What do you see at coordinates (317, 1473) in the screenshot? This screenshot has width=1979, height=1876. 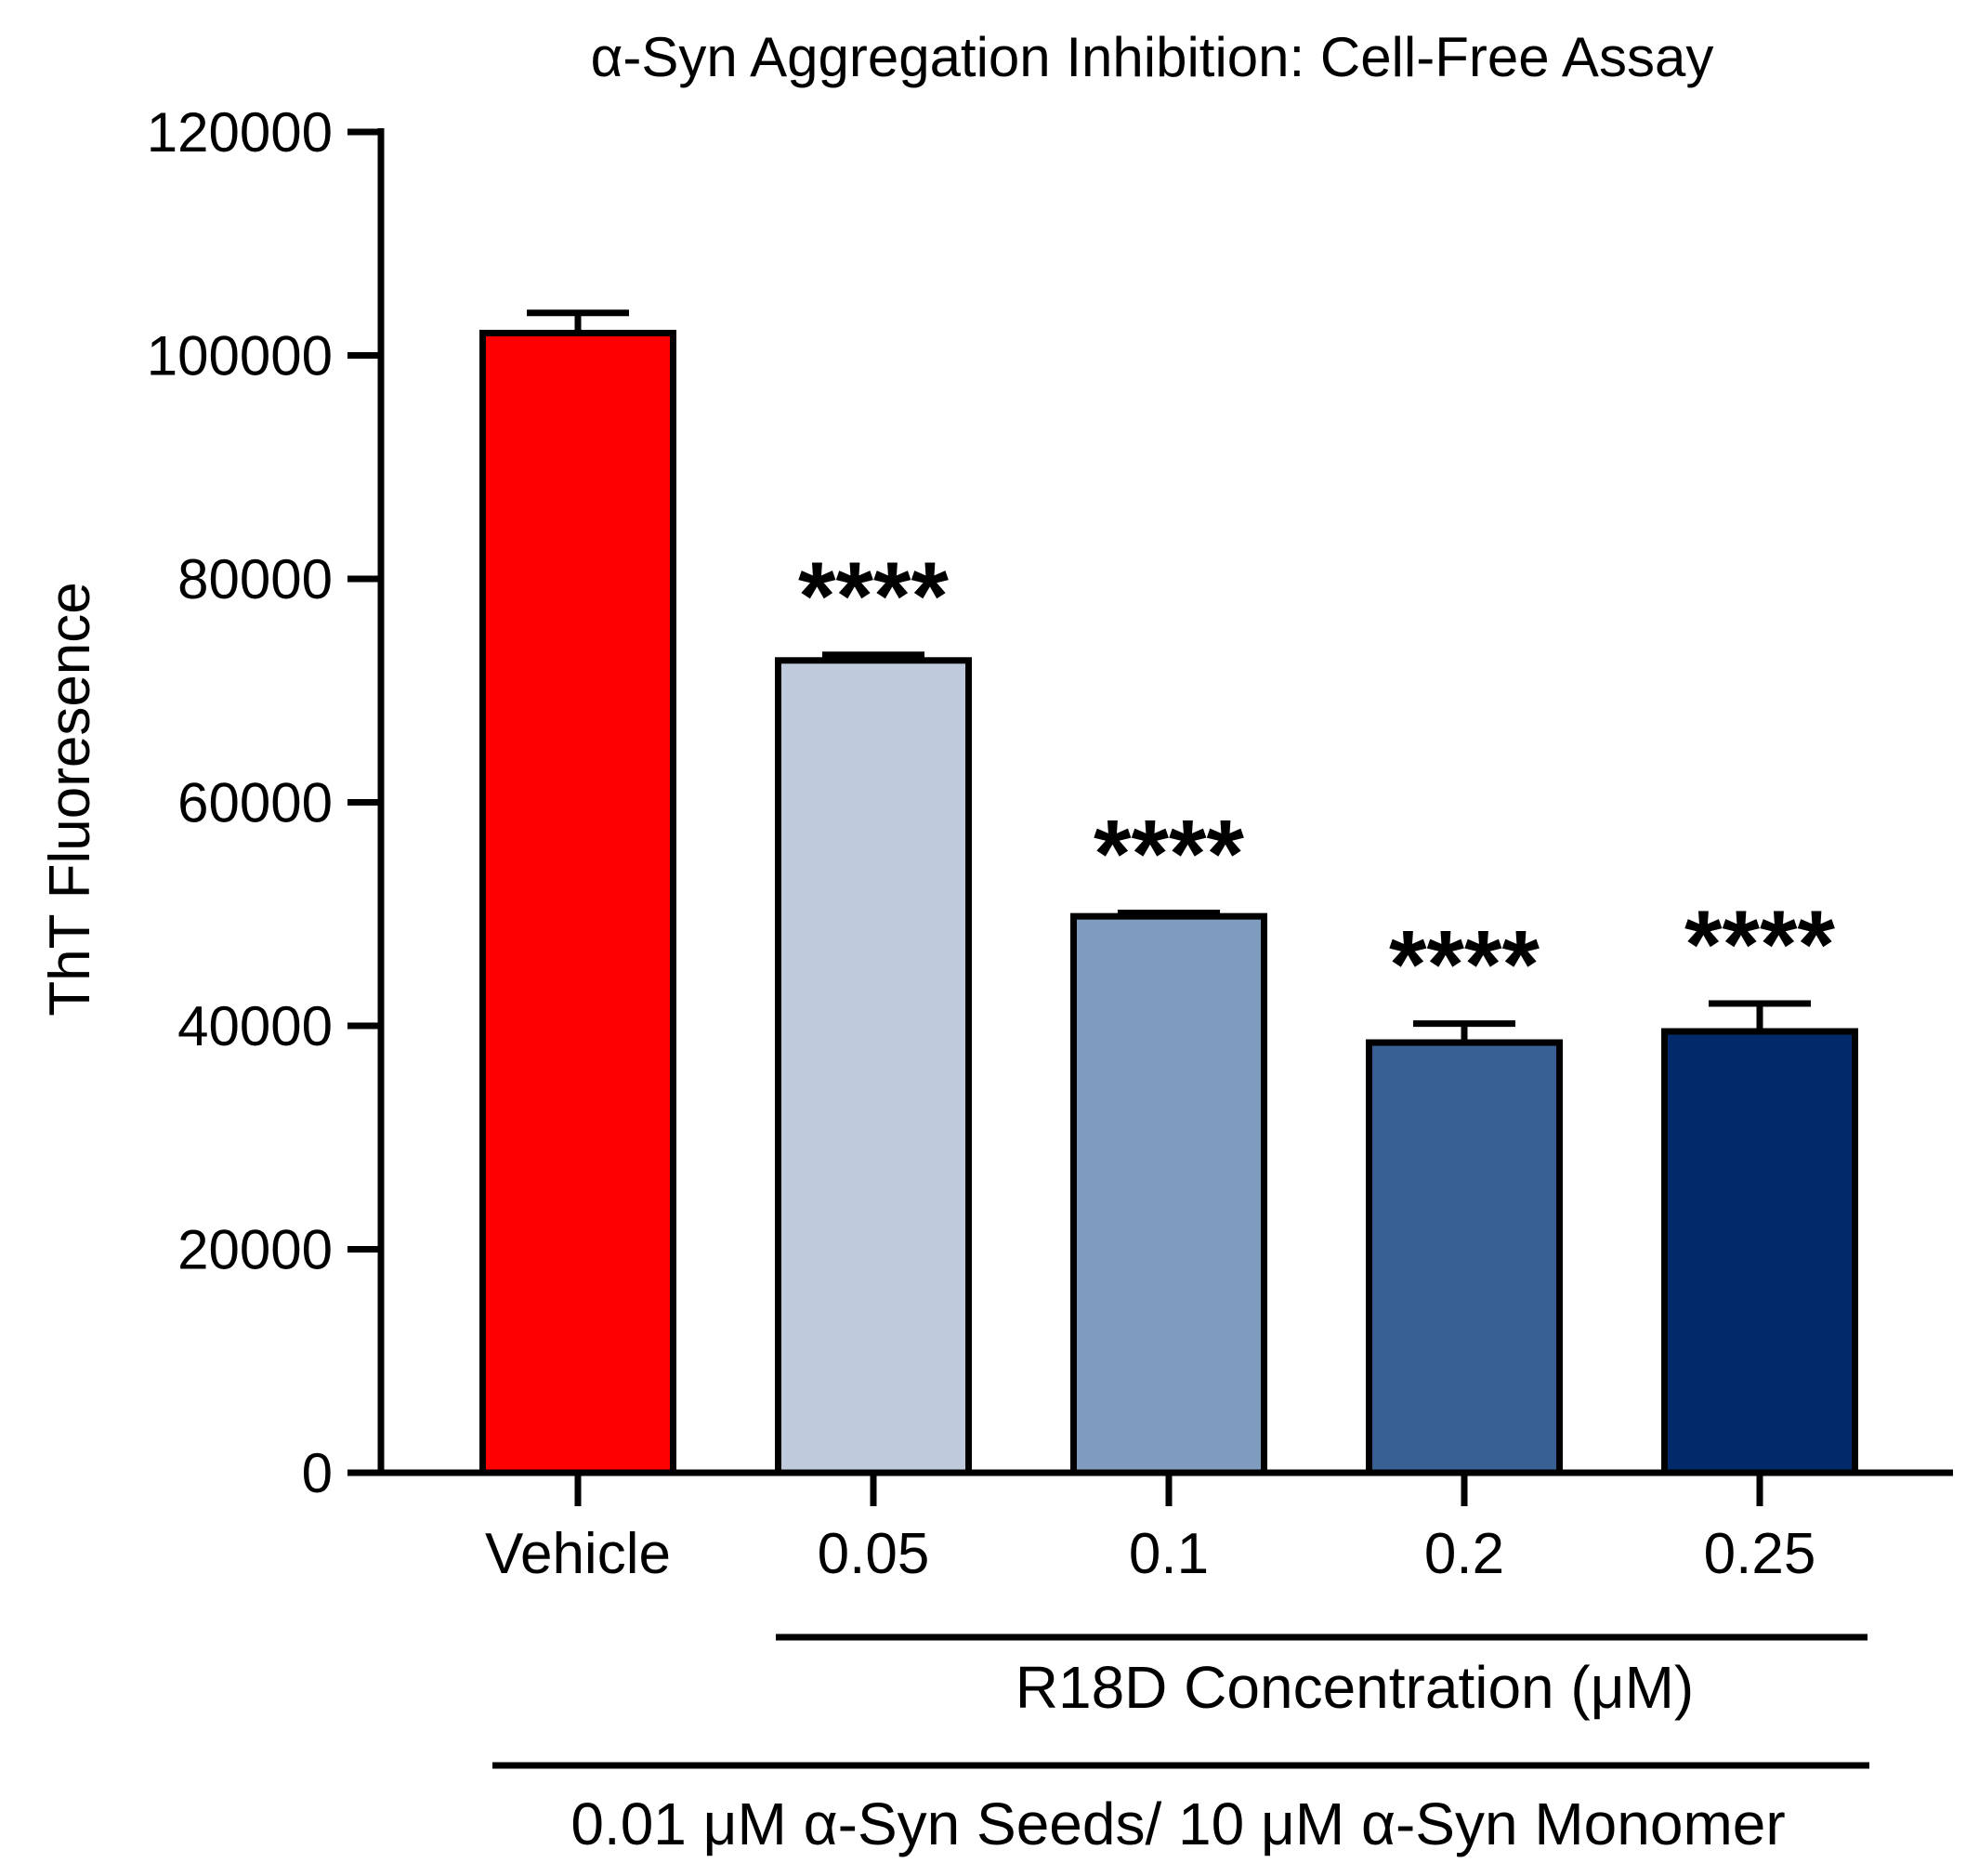 I see `y-tick-label: 0` at bounding box center [317, 1473].